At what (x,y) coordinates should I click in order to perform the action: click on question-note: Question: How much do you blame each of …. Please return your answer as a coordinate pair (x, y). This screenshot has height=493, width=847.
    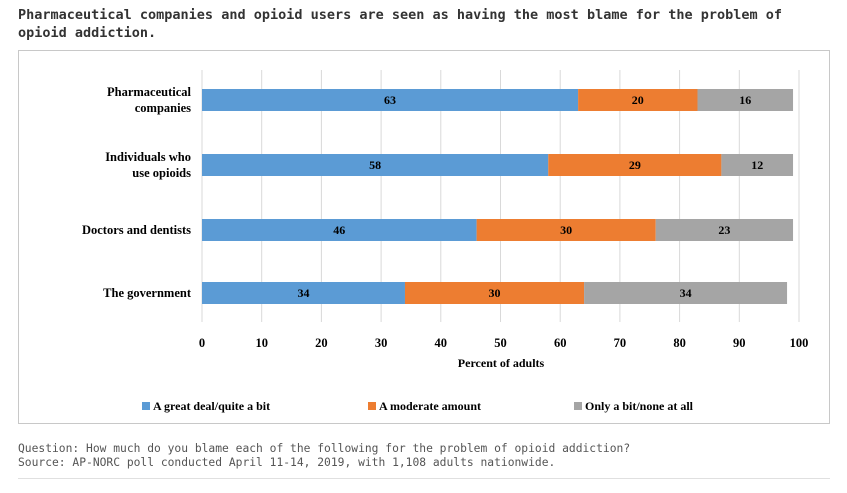
    Looking at the image, I should click on (324, 448).